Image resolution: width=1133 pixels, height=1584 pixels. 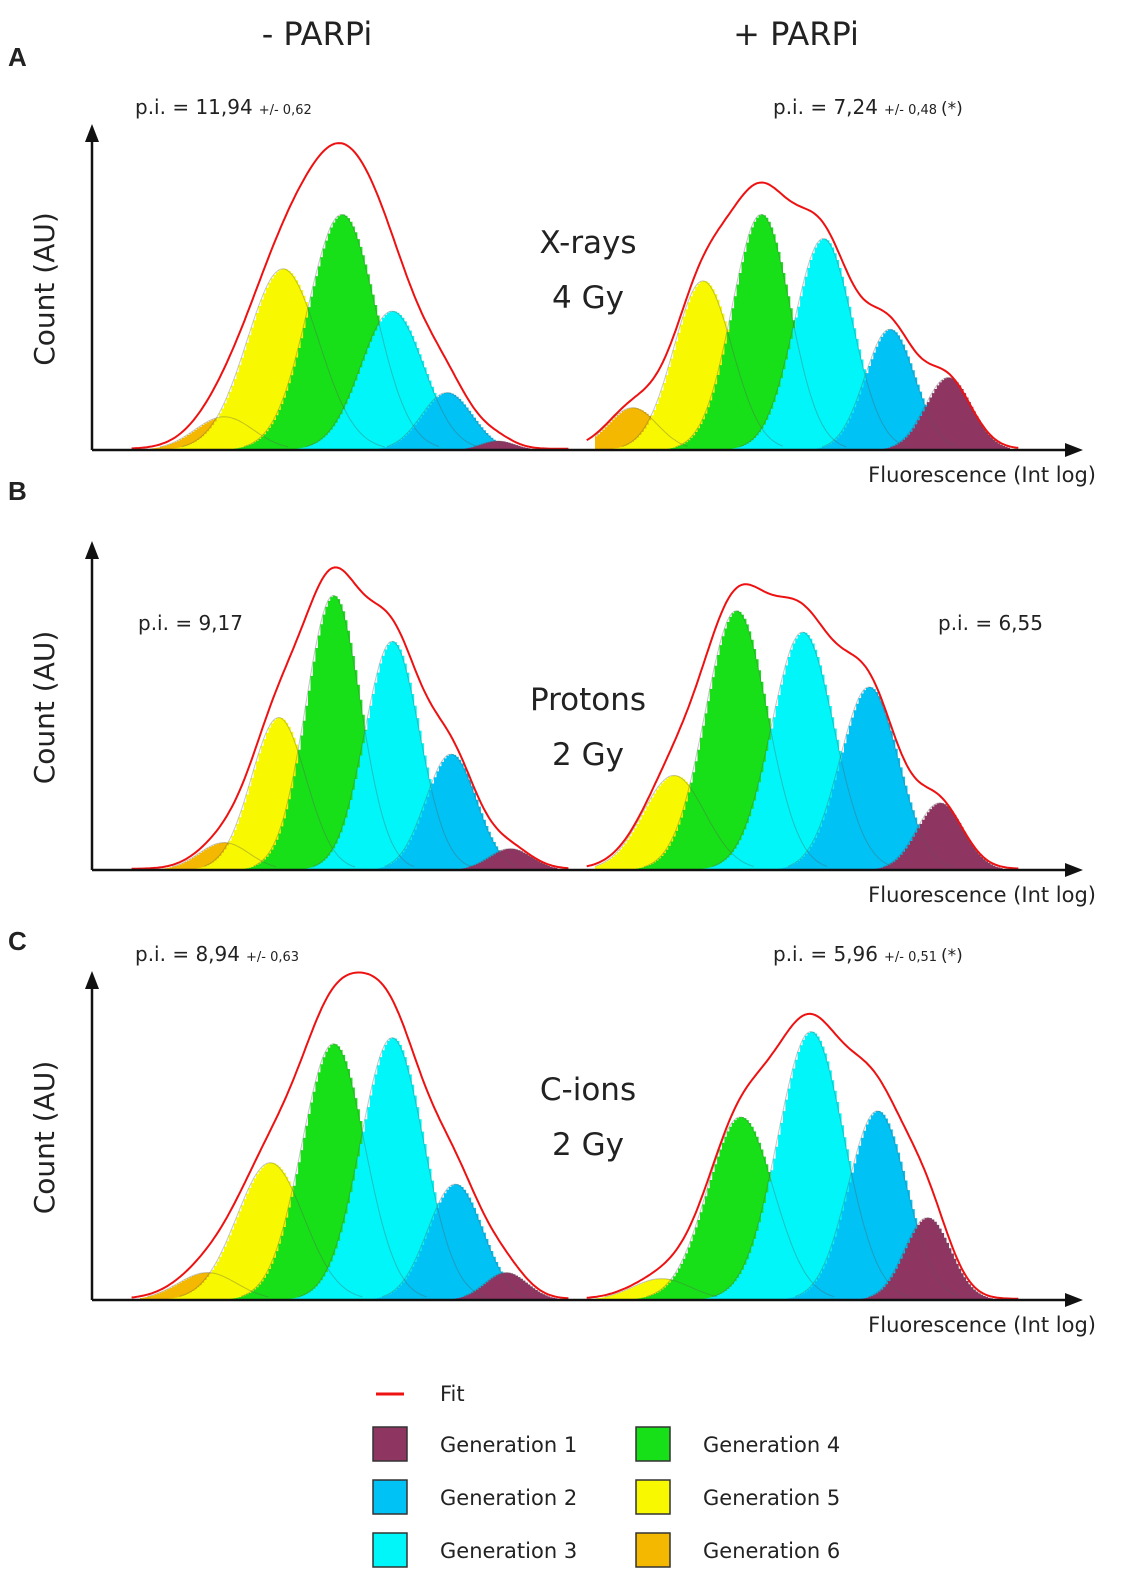 What do you see at coordinates (390, 1444) in the screenshot?
I see `legend-swatch-gen1` at bounding box center [390, 1444].